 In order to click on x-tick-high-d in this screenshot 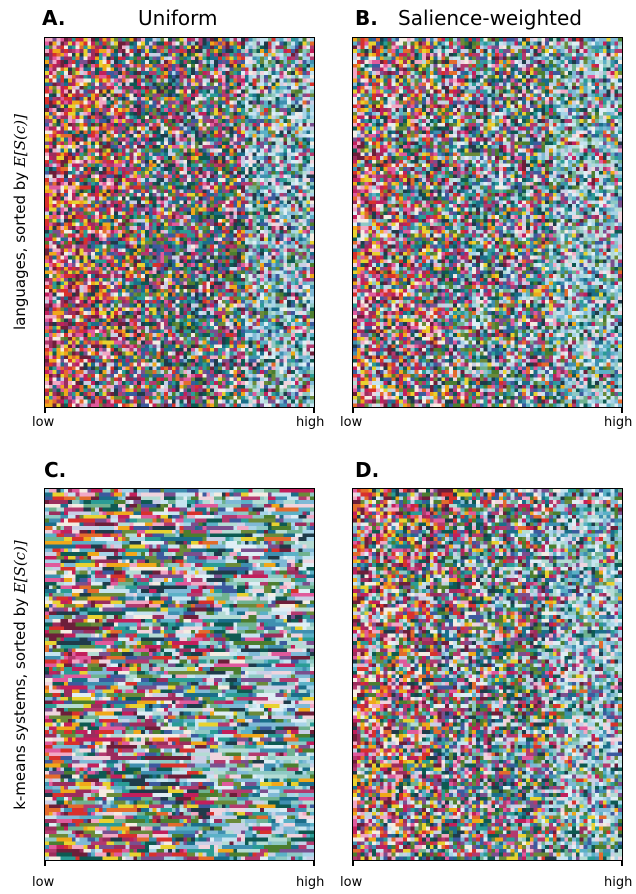, I will do `click(622, 863)`.